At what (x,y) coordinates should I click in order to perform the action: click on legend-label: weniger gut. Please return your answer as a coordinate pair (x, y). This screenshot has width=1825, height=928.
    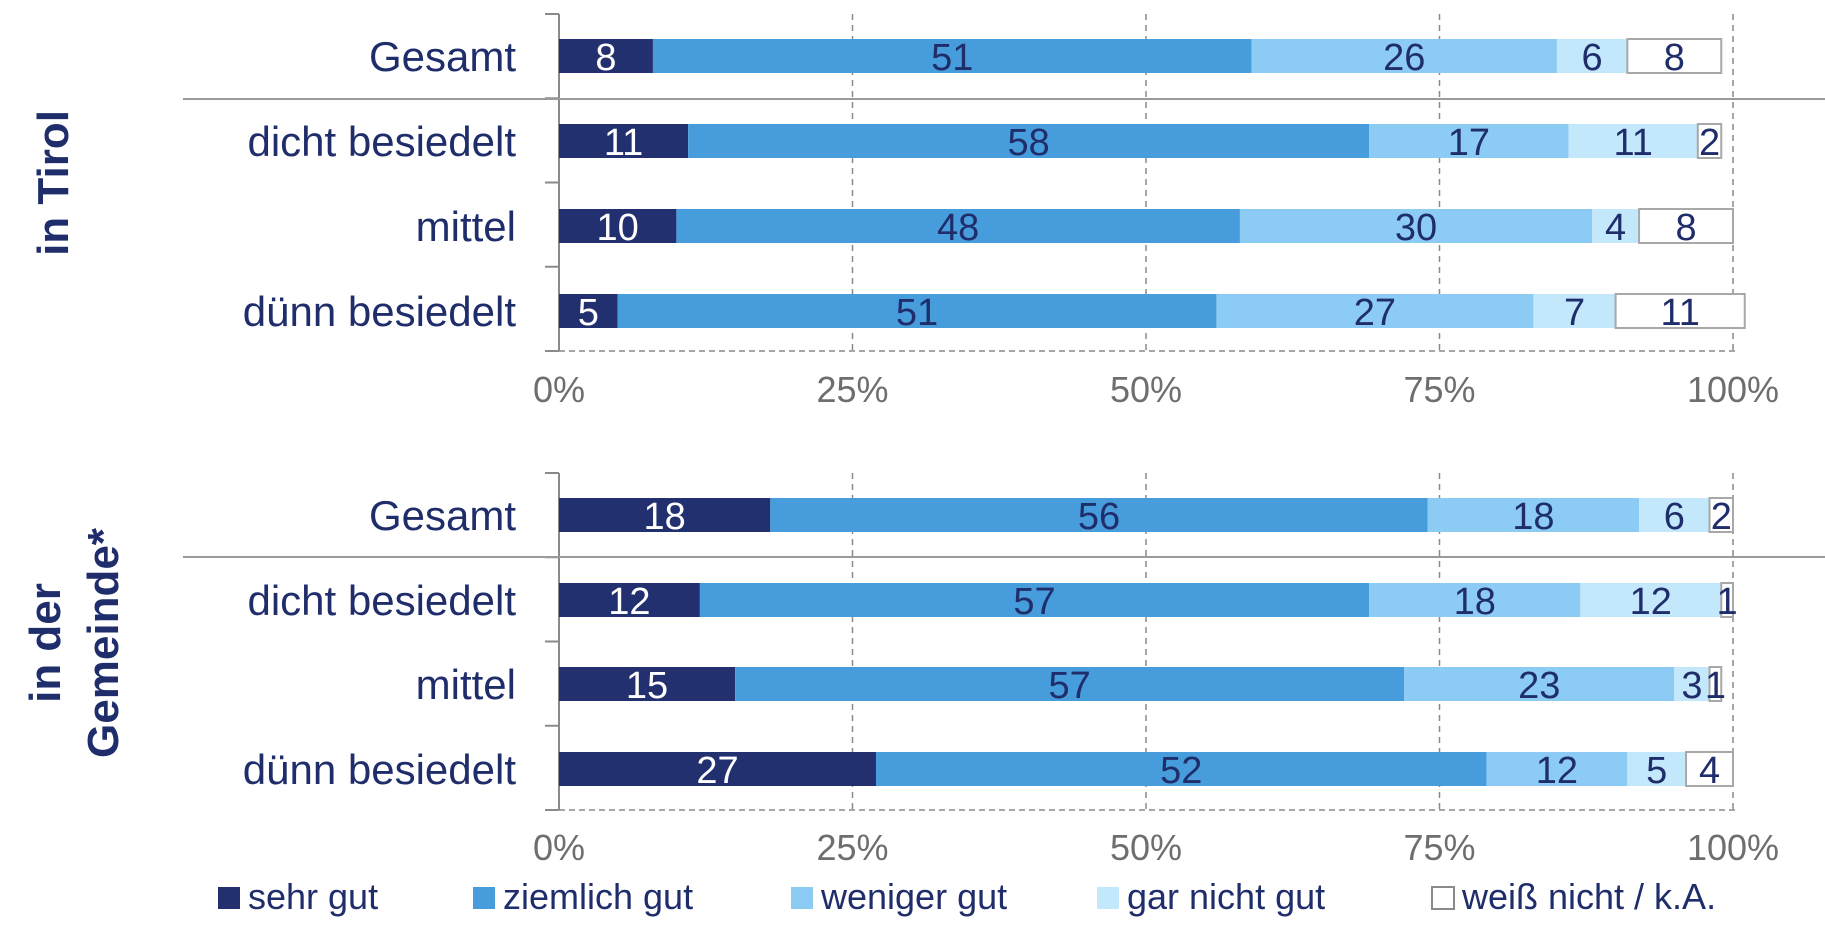
    Looking at the image, I should click on (913, 896).